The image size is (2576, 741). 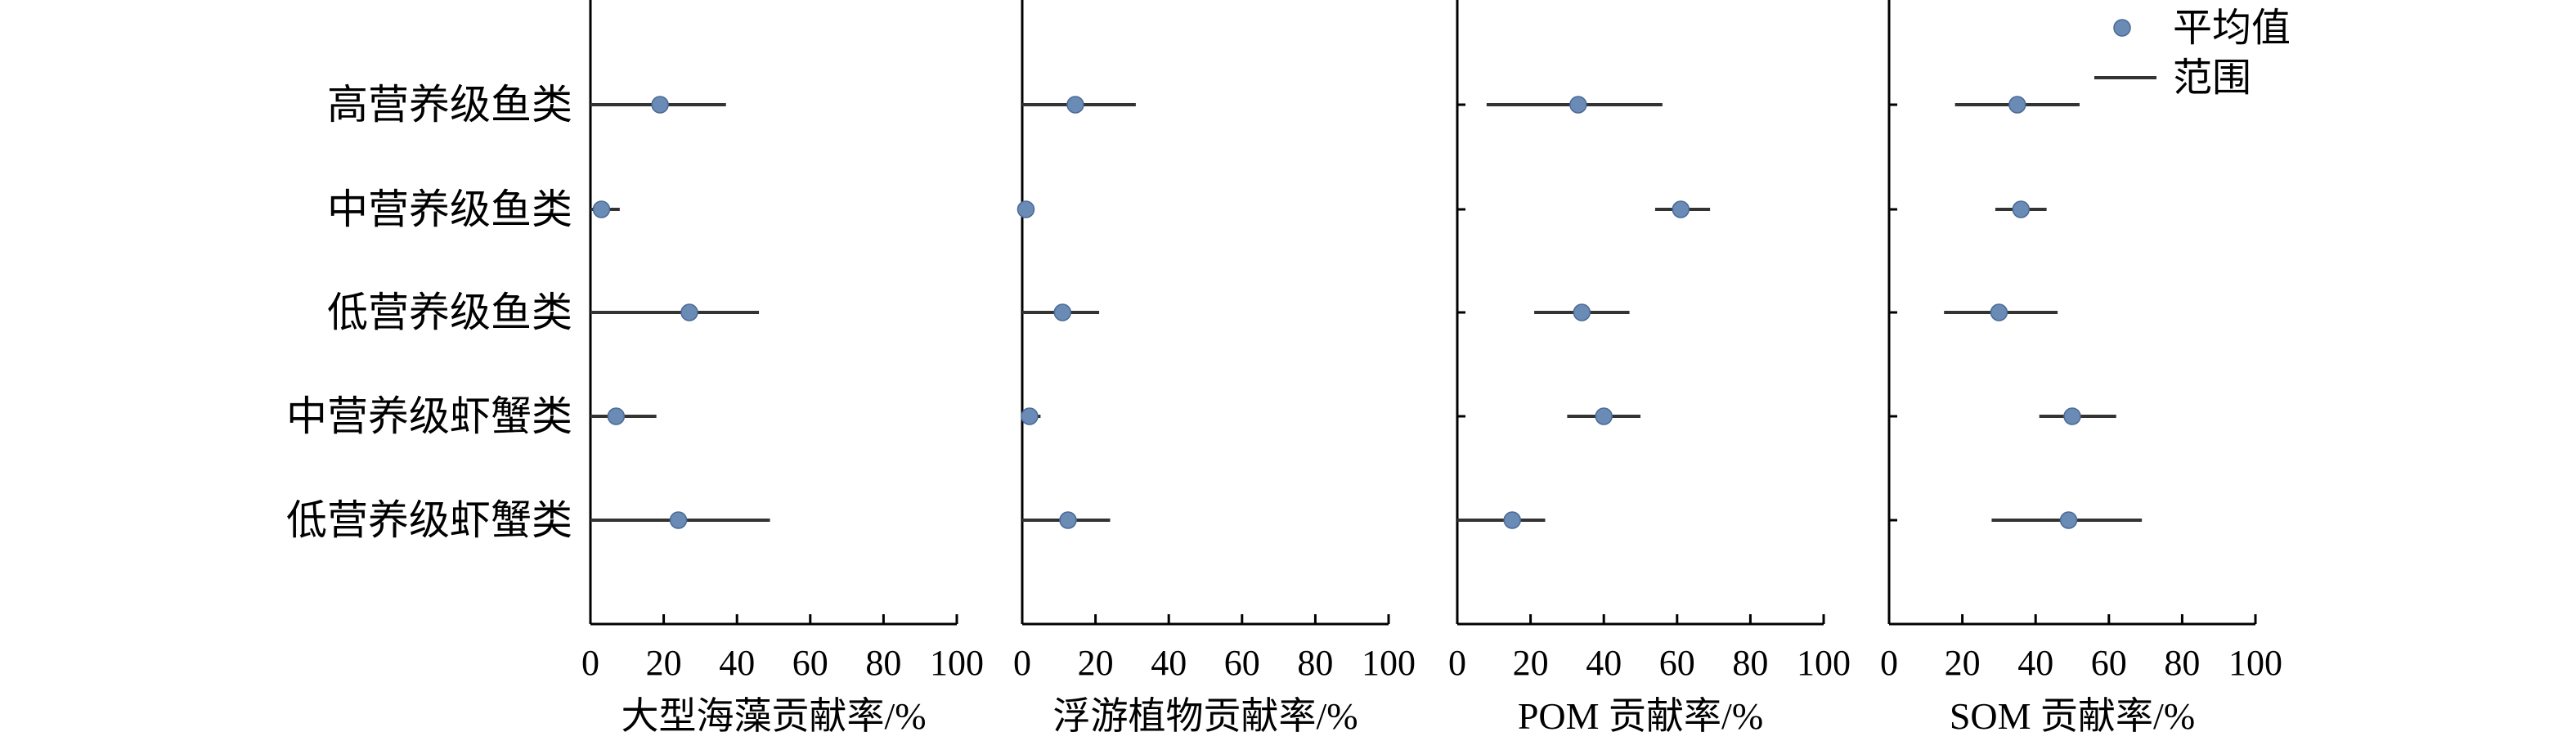 I want to click on x-axis-title: 浮游植物贡献率/%, so click(x=1205, y=716).